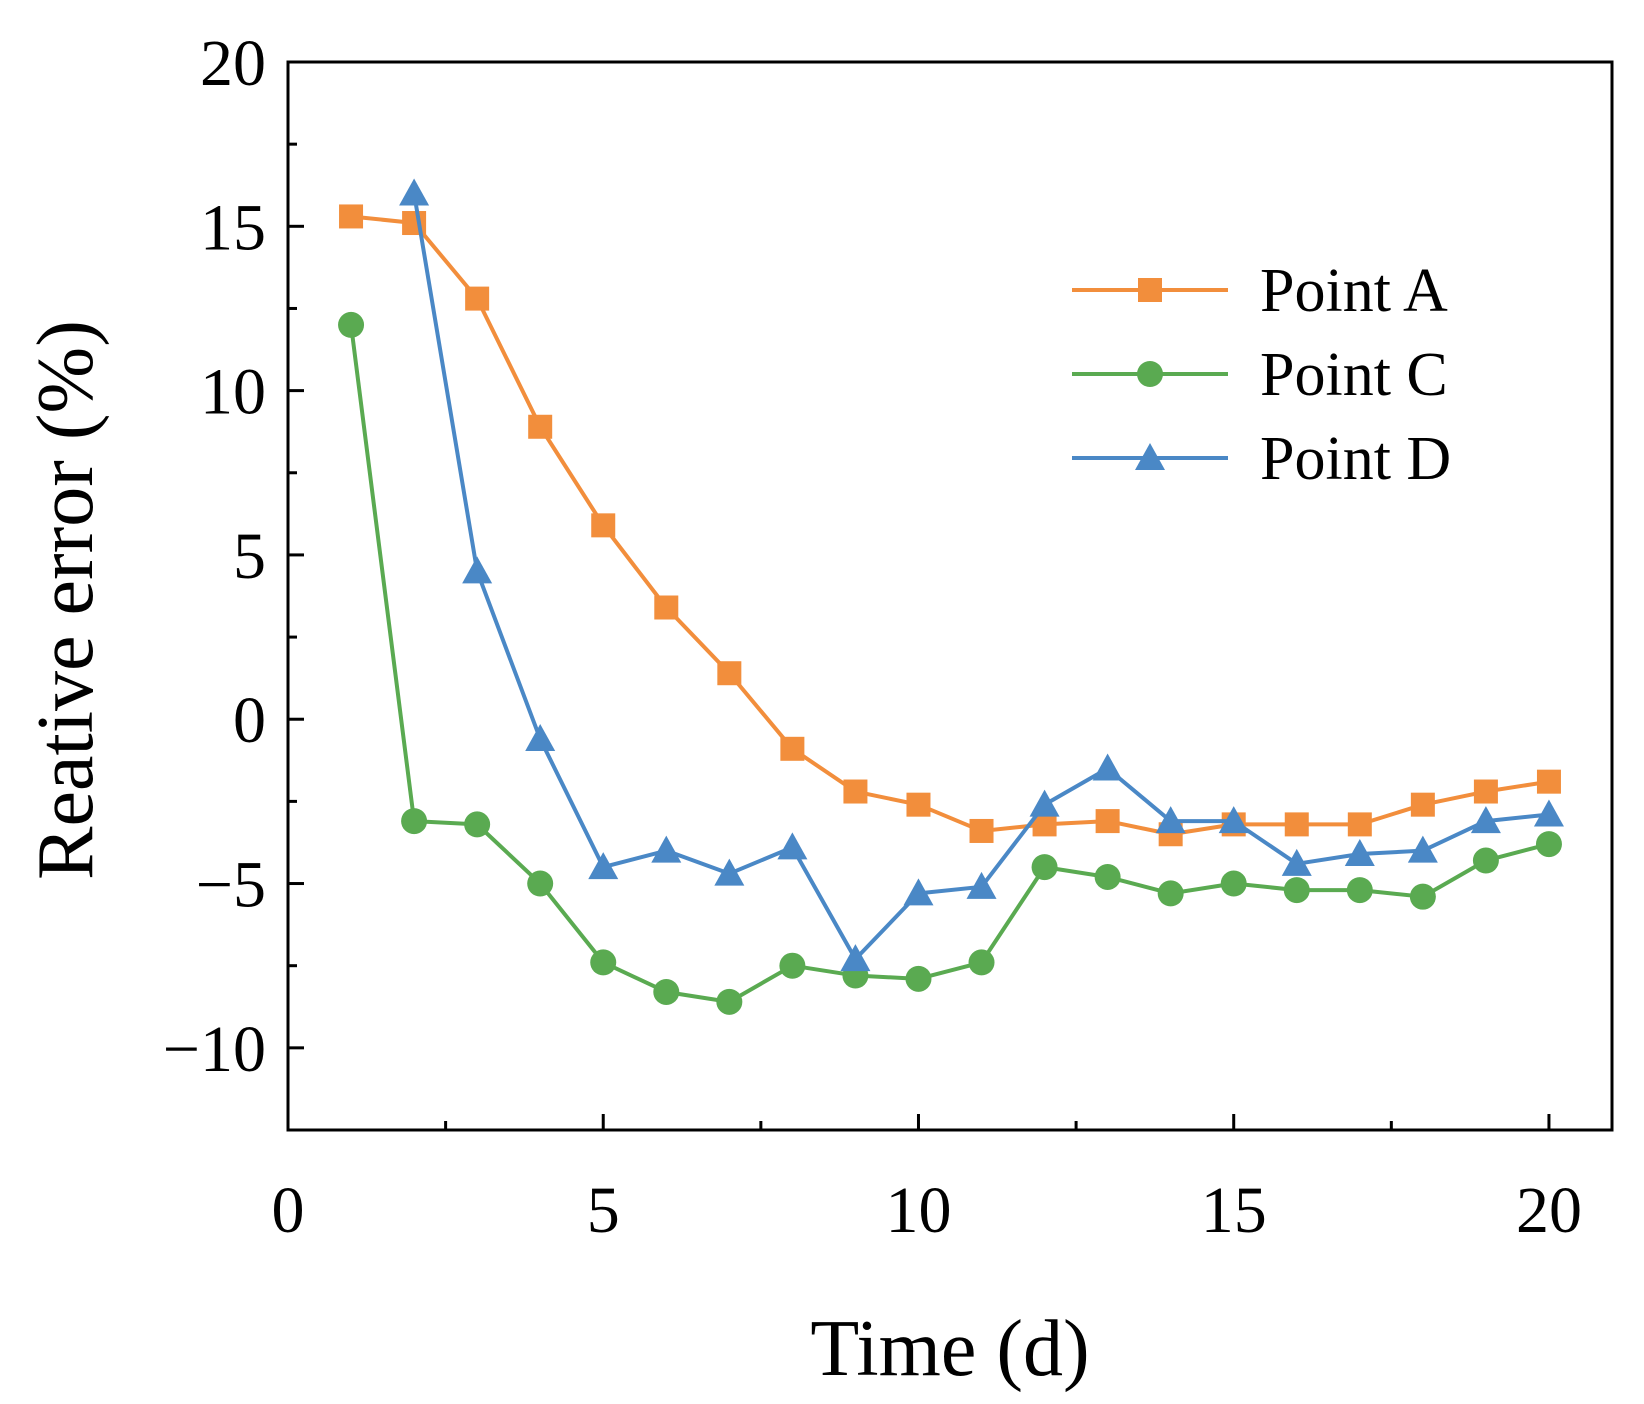 The height and width of the screenshot is (1404, 1644). What do you see at coordinates (233, 63) in the screenshot?
I see `y-tick-label: 20` at bounding box center [233, 63].